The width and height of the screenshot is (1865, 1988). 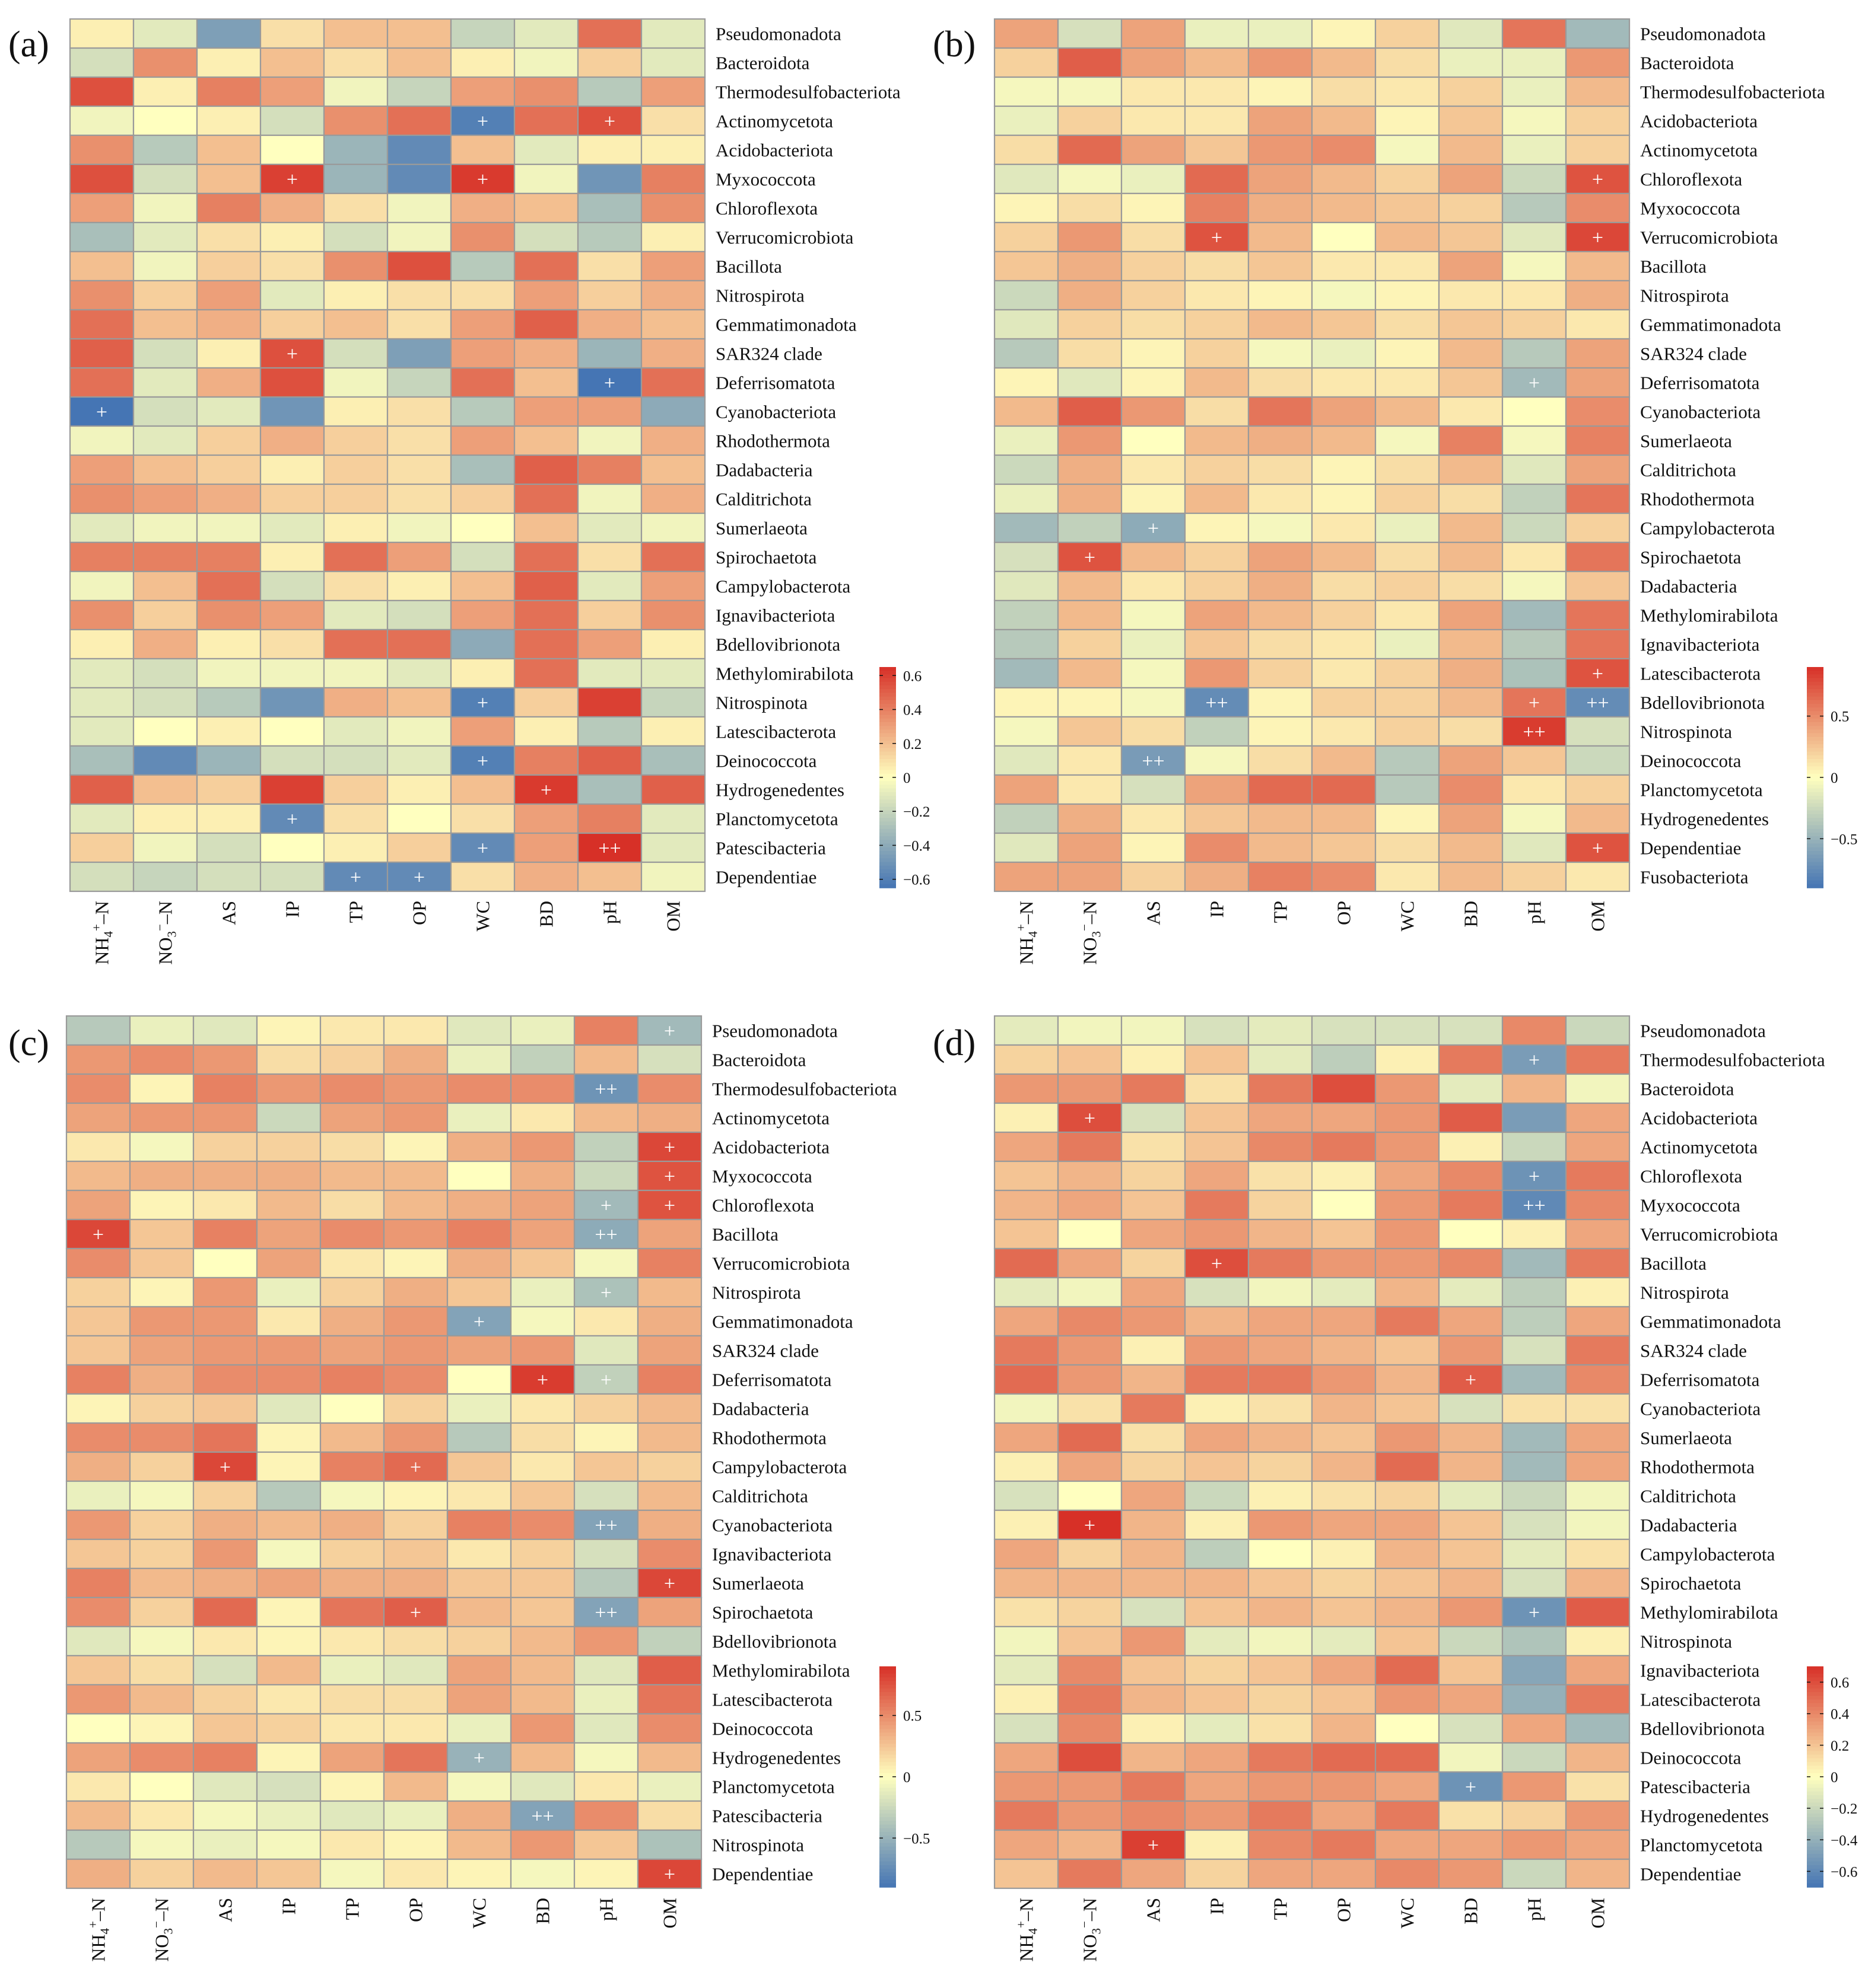 I want to click on row-label: Rhodothermota, so click(x=1697, y=1467).